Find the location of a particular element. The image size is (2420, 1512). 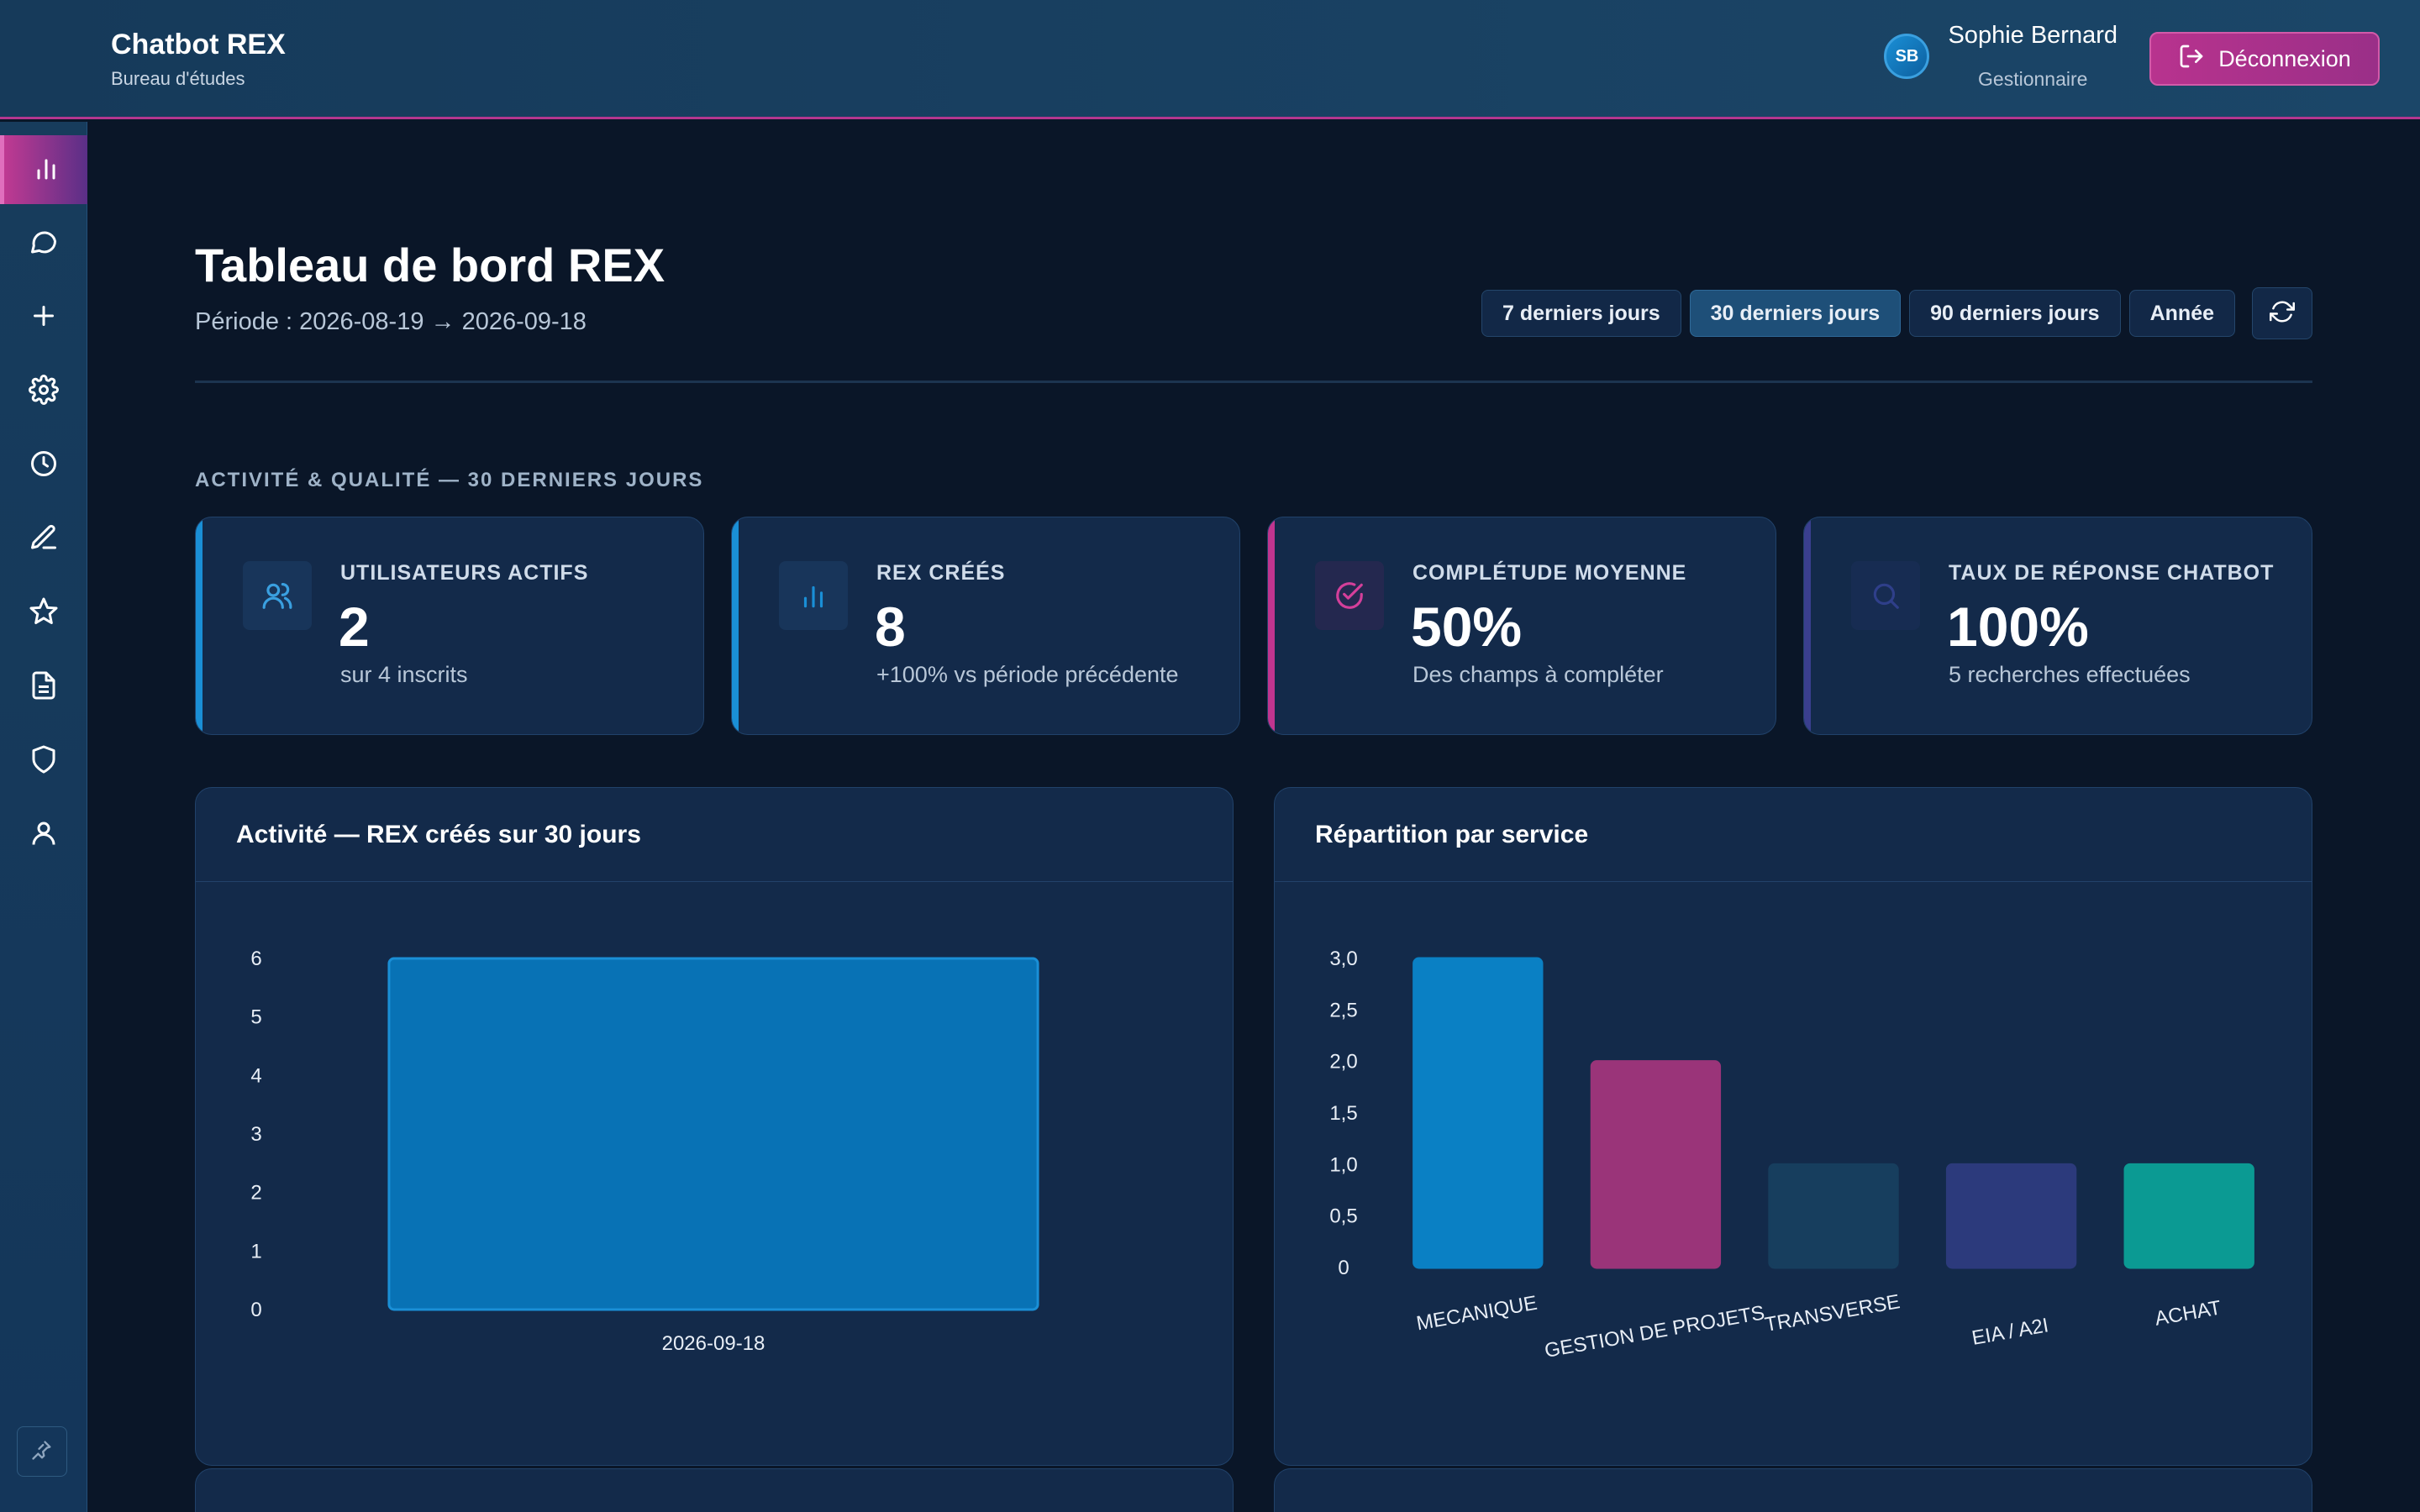

sidebar-item-chat is located at coordinates (43, 243).